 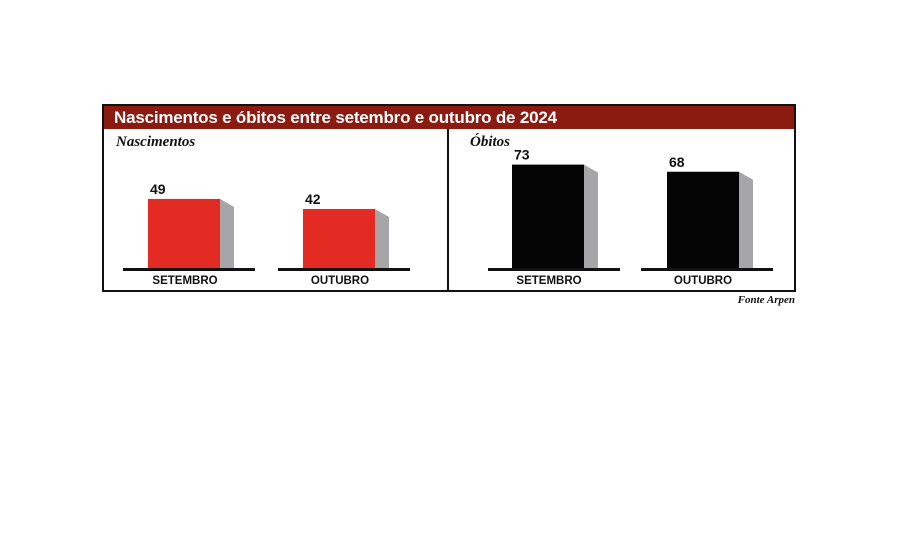 I want to click on births-panel-title: Nascimentos, so click(x=156, y=142).